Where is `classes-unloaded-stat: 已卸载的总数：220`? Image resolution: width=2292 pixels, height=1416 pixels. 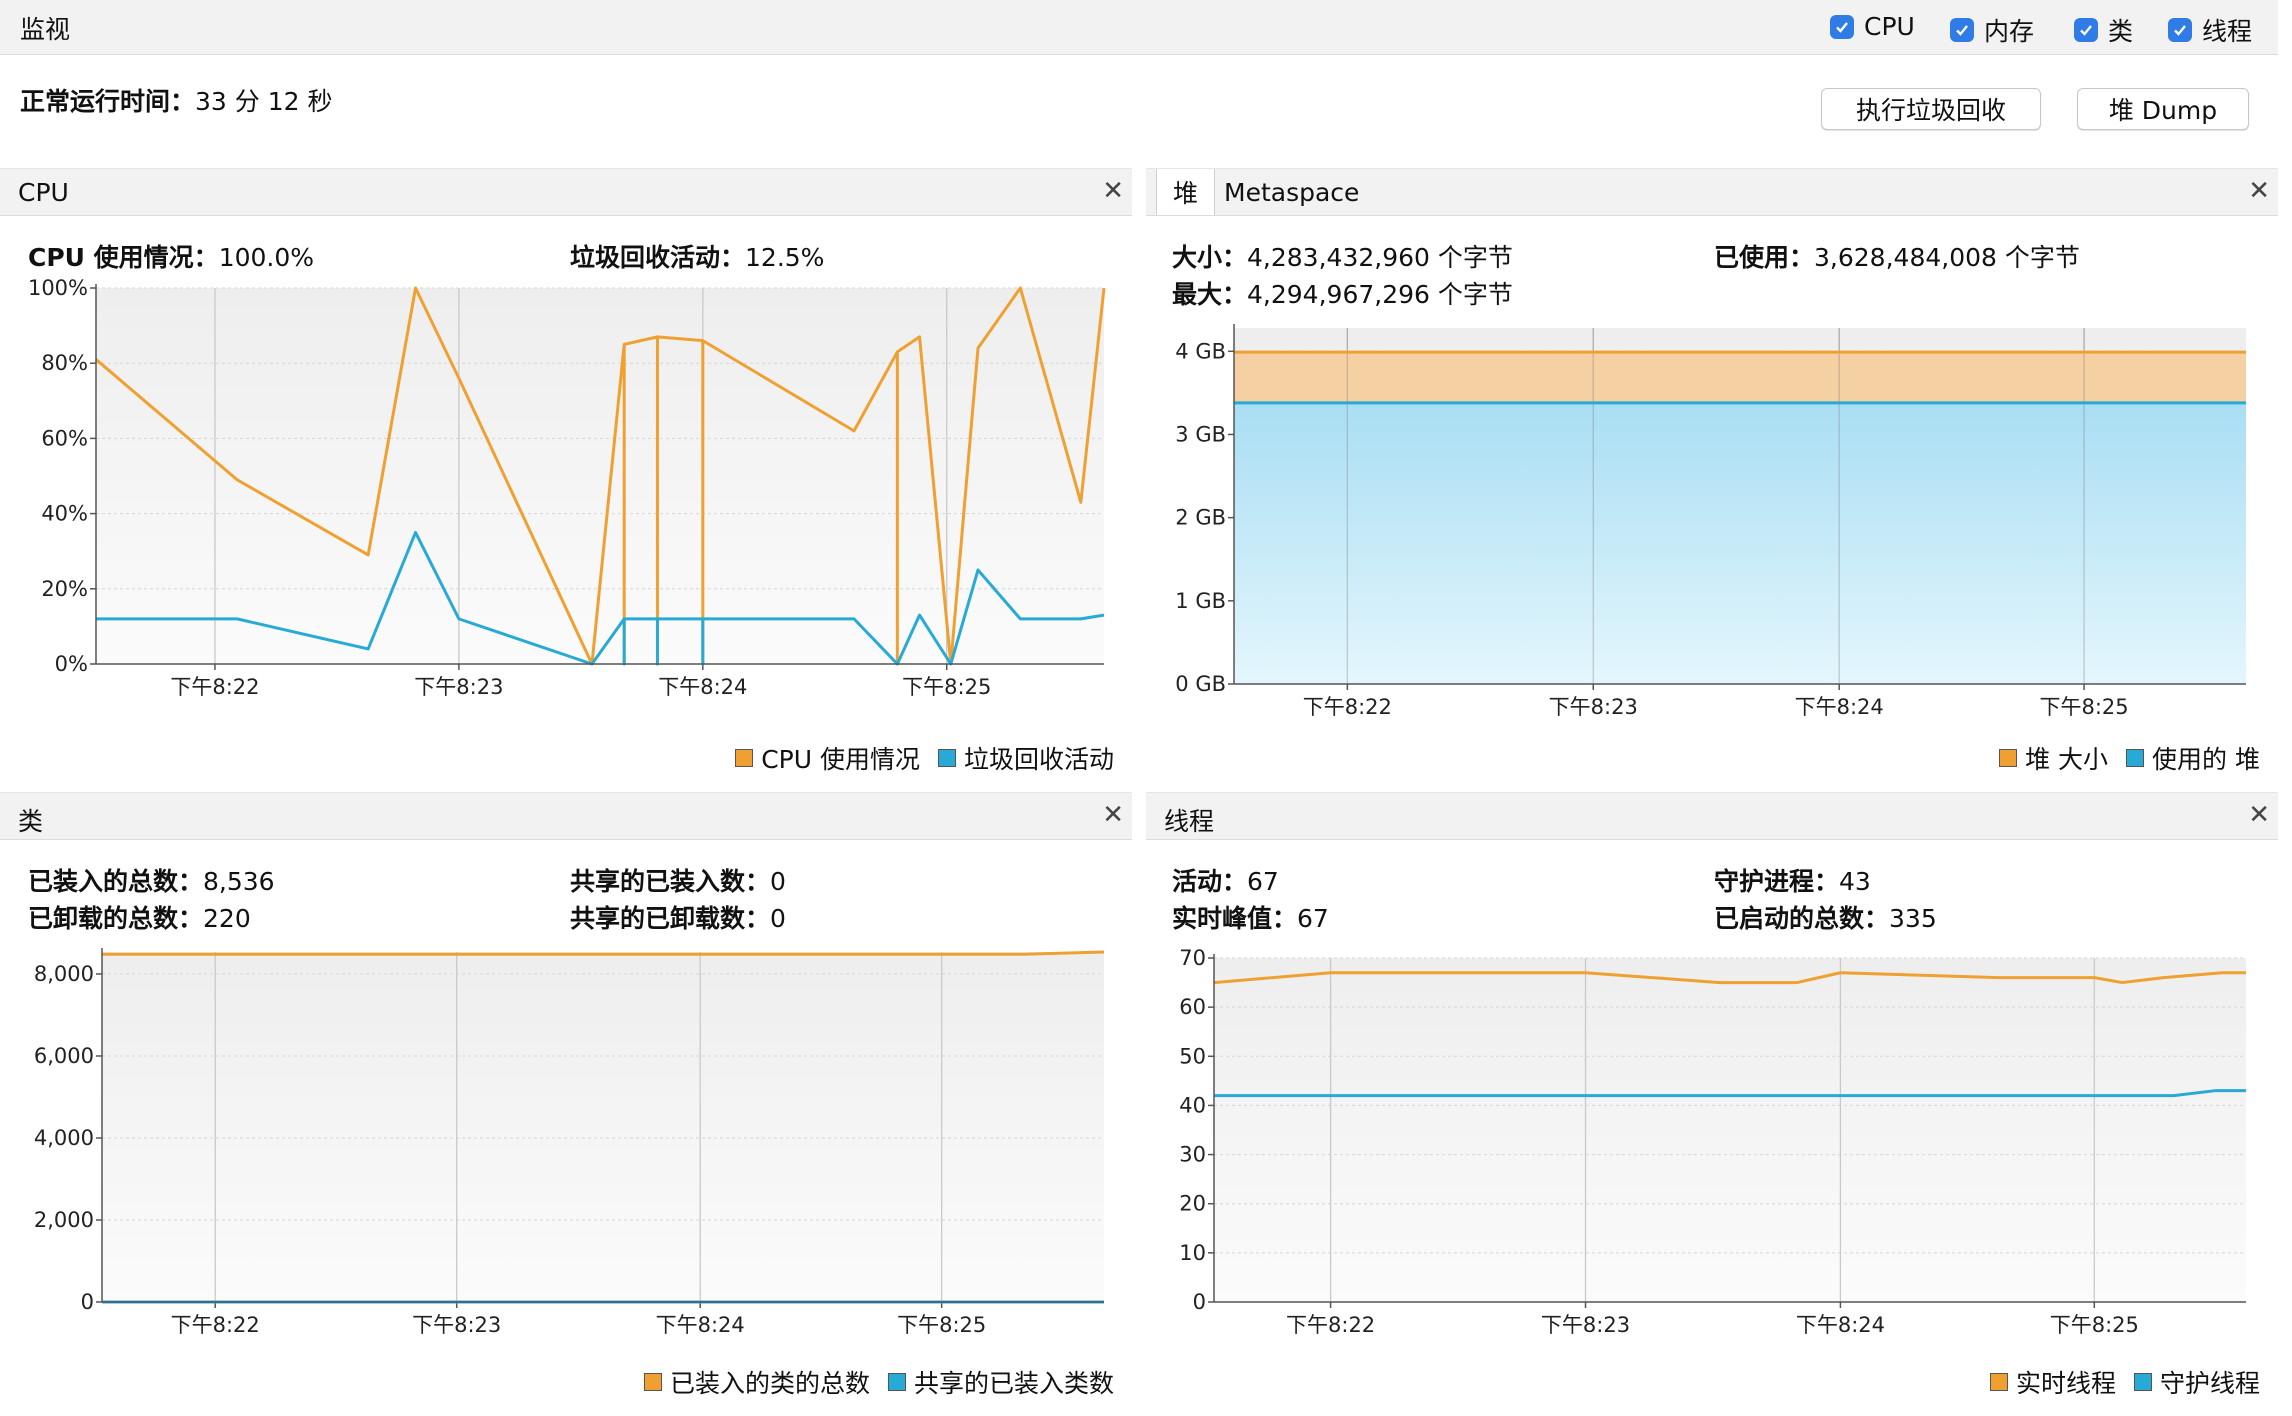
classes-unloaded-stat: 已卸载的总数：220 is located at coordinates (139, 918).